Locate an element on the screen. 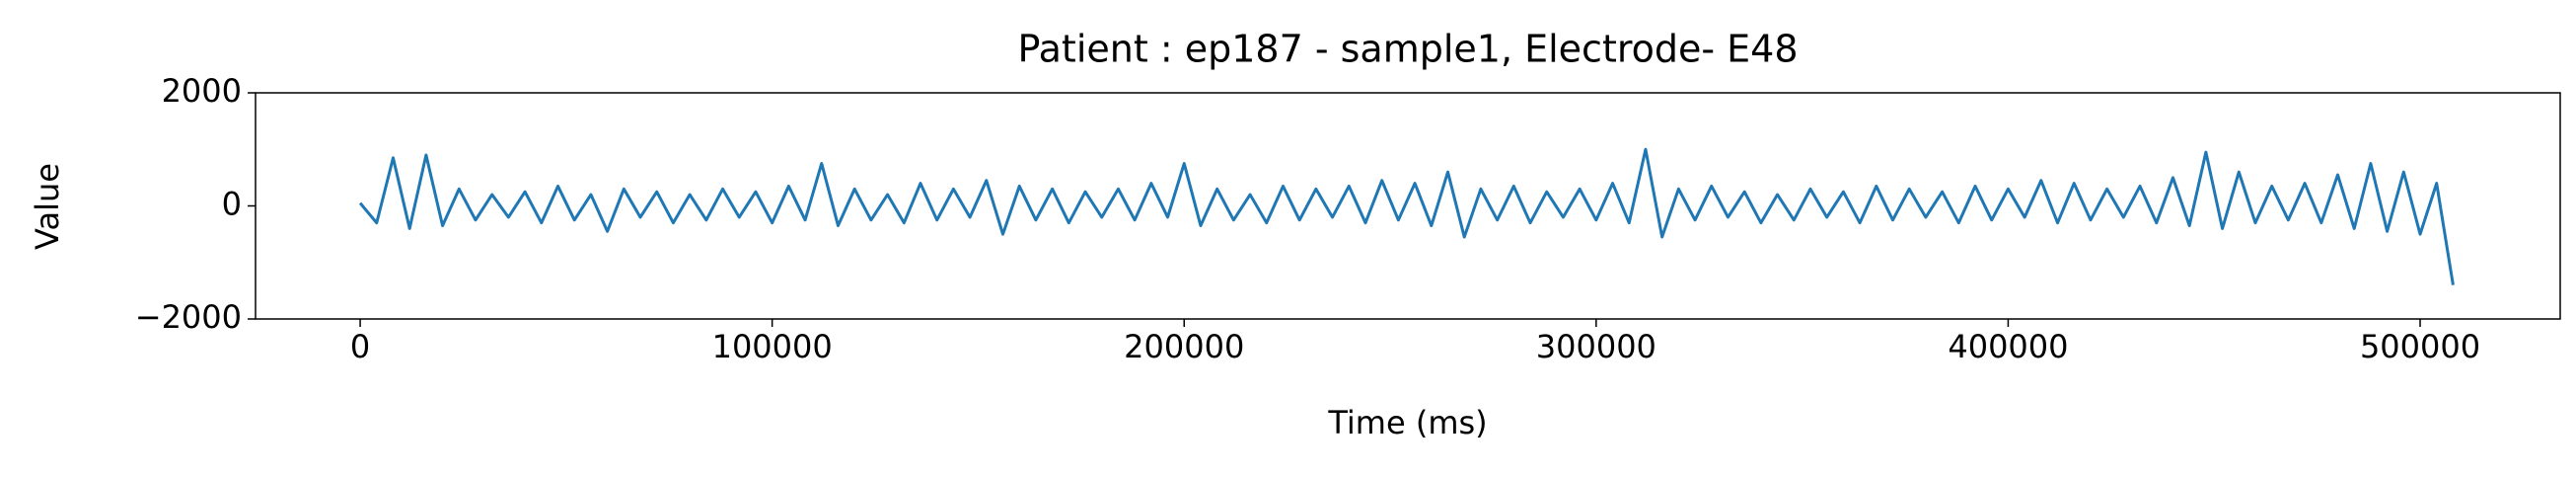  x-tick-label: 200000 is located at coordinates (1184, 346).